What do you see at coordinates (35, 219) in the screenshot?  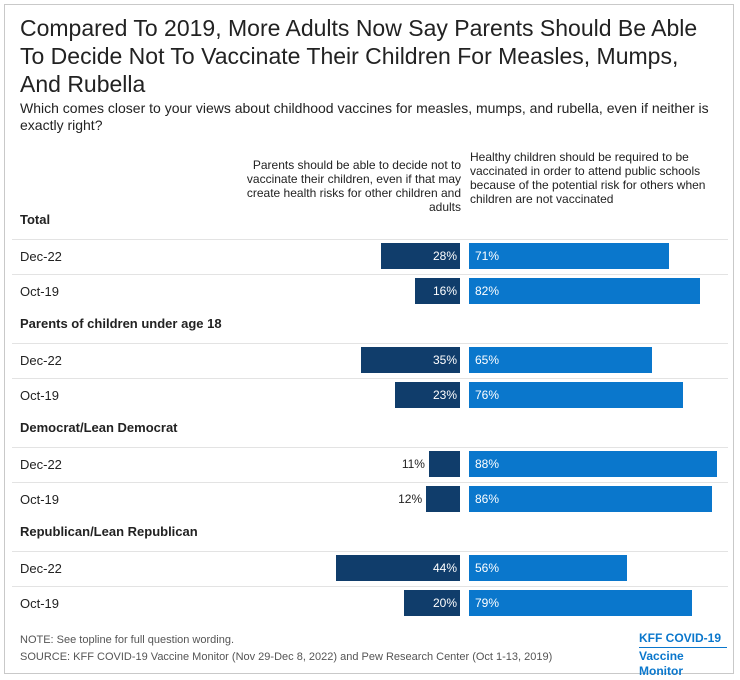 I see `group-label: Total` at bounding box center [35, 219].